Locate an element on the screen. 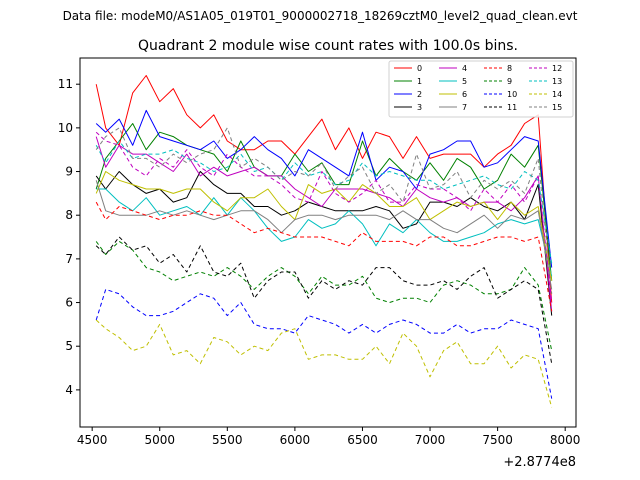 Image resolution: width=640 pixels, height=480 pixels. legend-label-13: 13 is located at coordinates (557, 81).